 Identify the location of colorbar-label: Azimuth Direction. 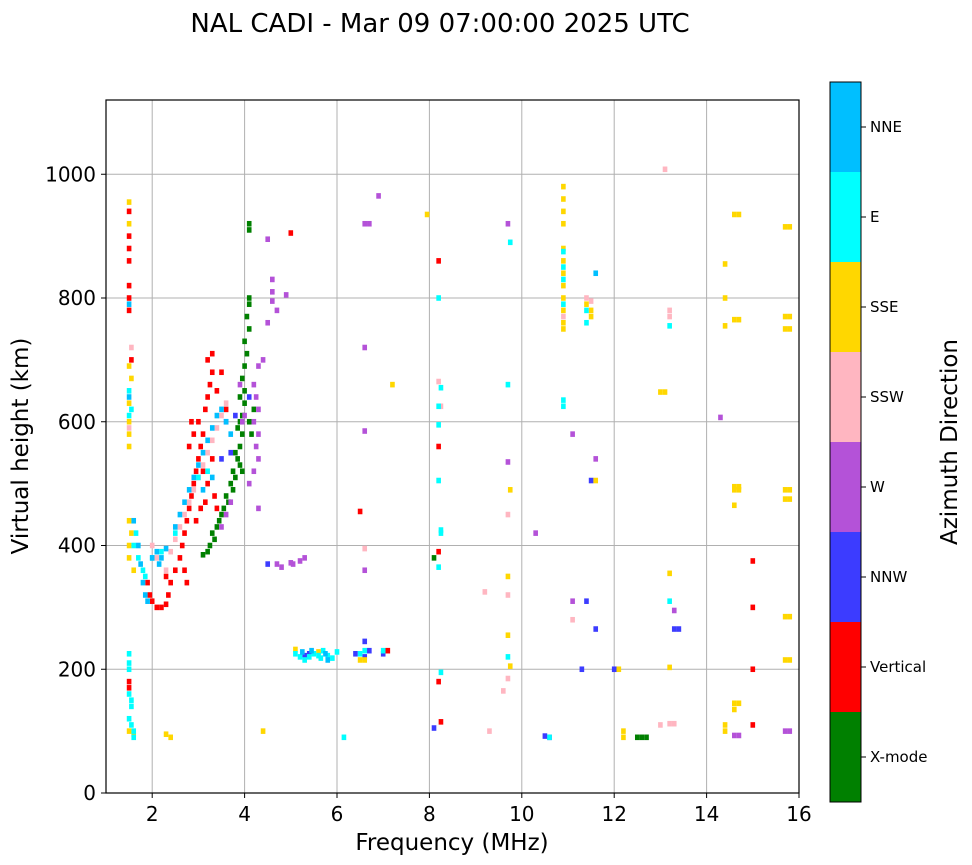
(950, 442).